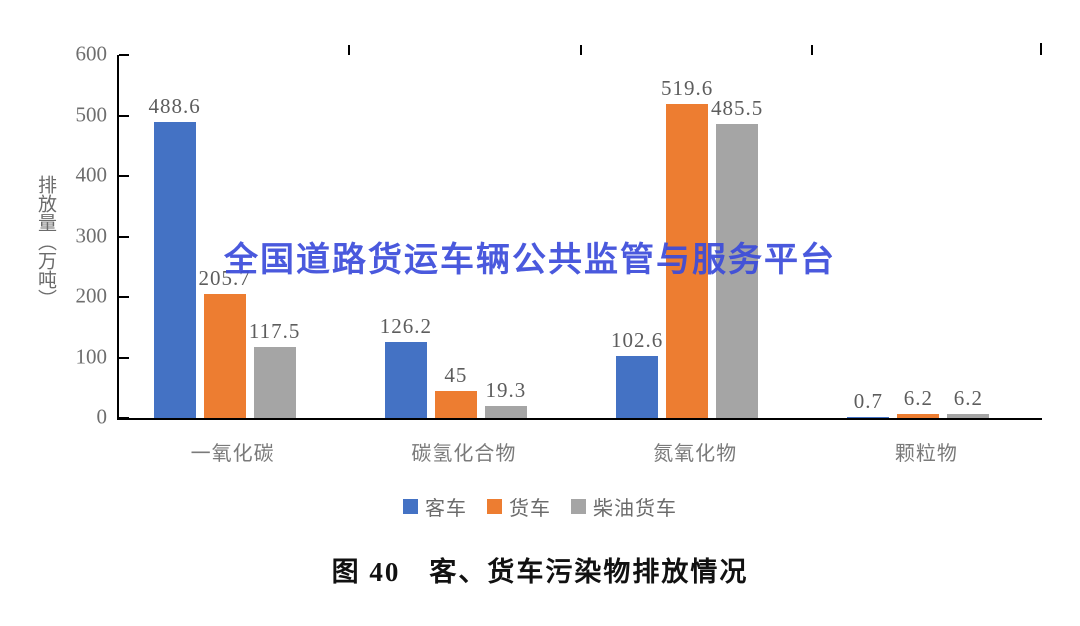 This screenshot has height=626, width=1080. What do you see at coordinates (91, 356) in the screenshot?
I see `y-axis-tick-label: 100` at bounding box center [91, 356].